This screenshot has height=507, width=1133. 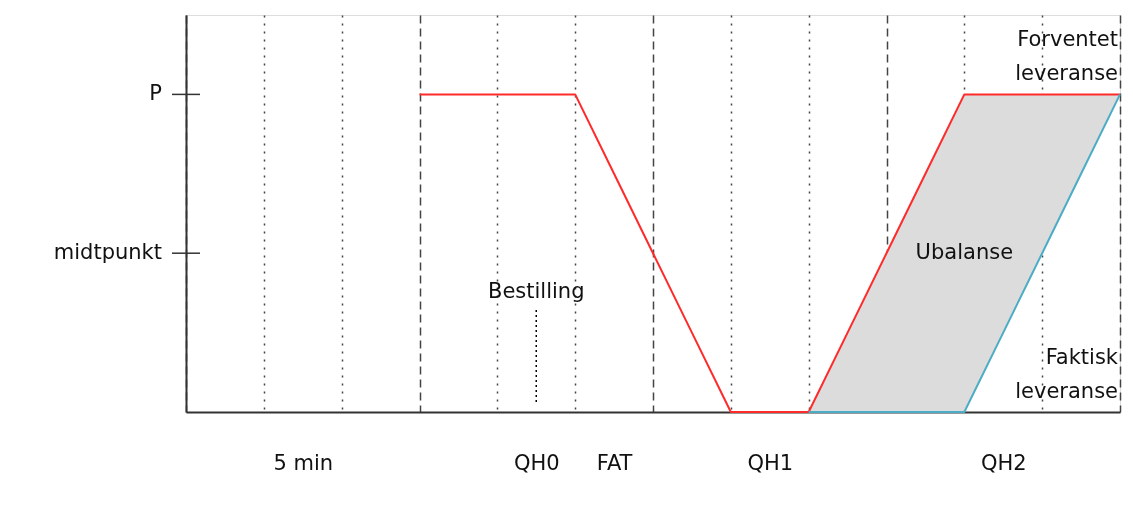 What do you see at coordinates (1066, 56) in the screenshot?
I see `series-label: Forventet leveranse` at bounding box center [1066, 56].